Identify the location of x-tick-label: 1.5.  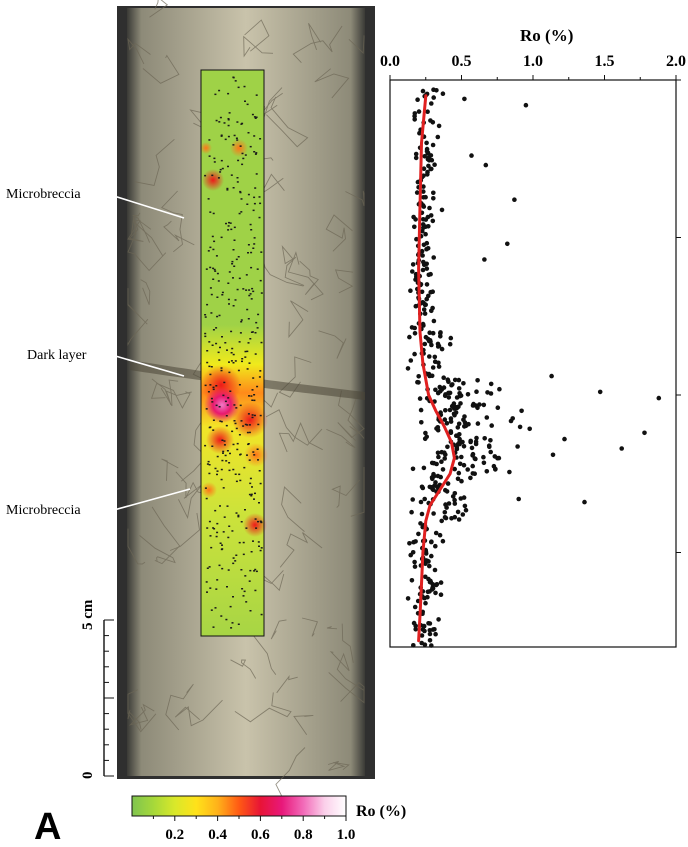
(605, 61).